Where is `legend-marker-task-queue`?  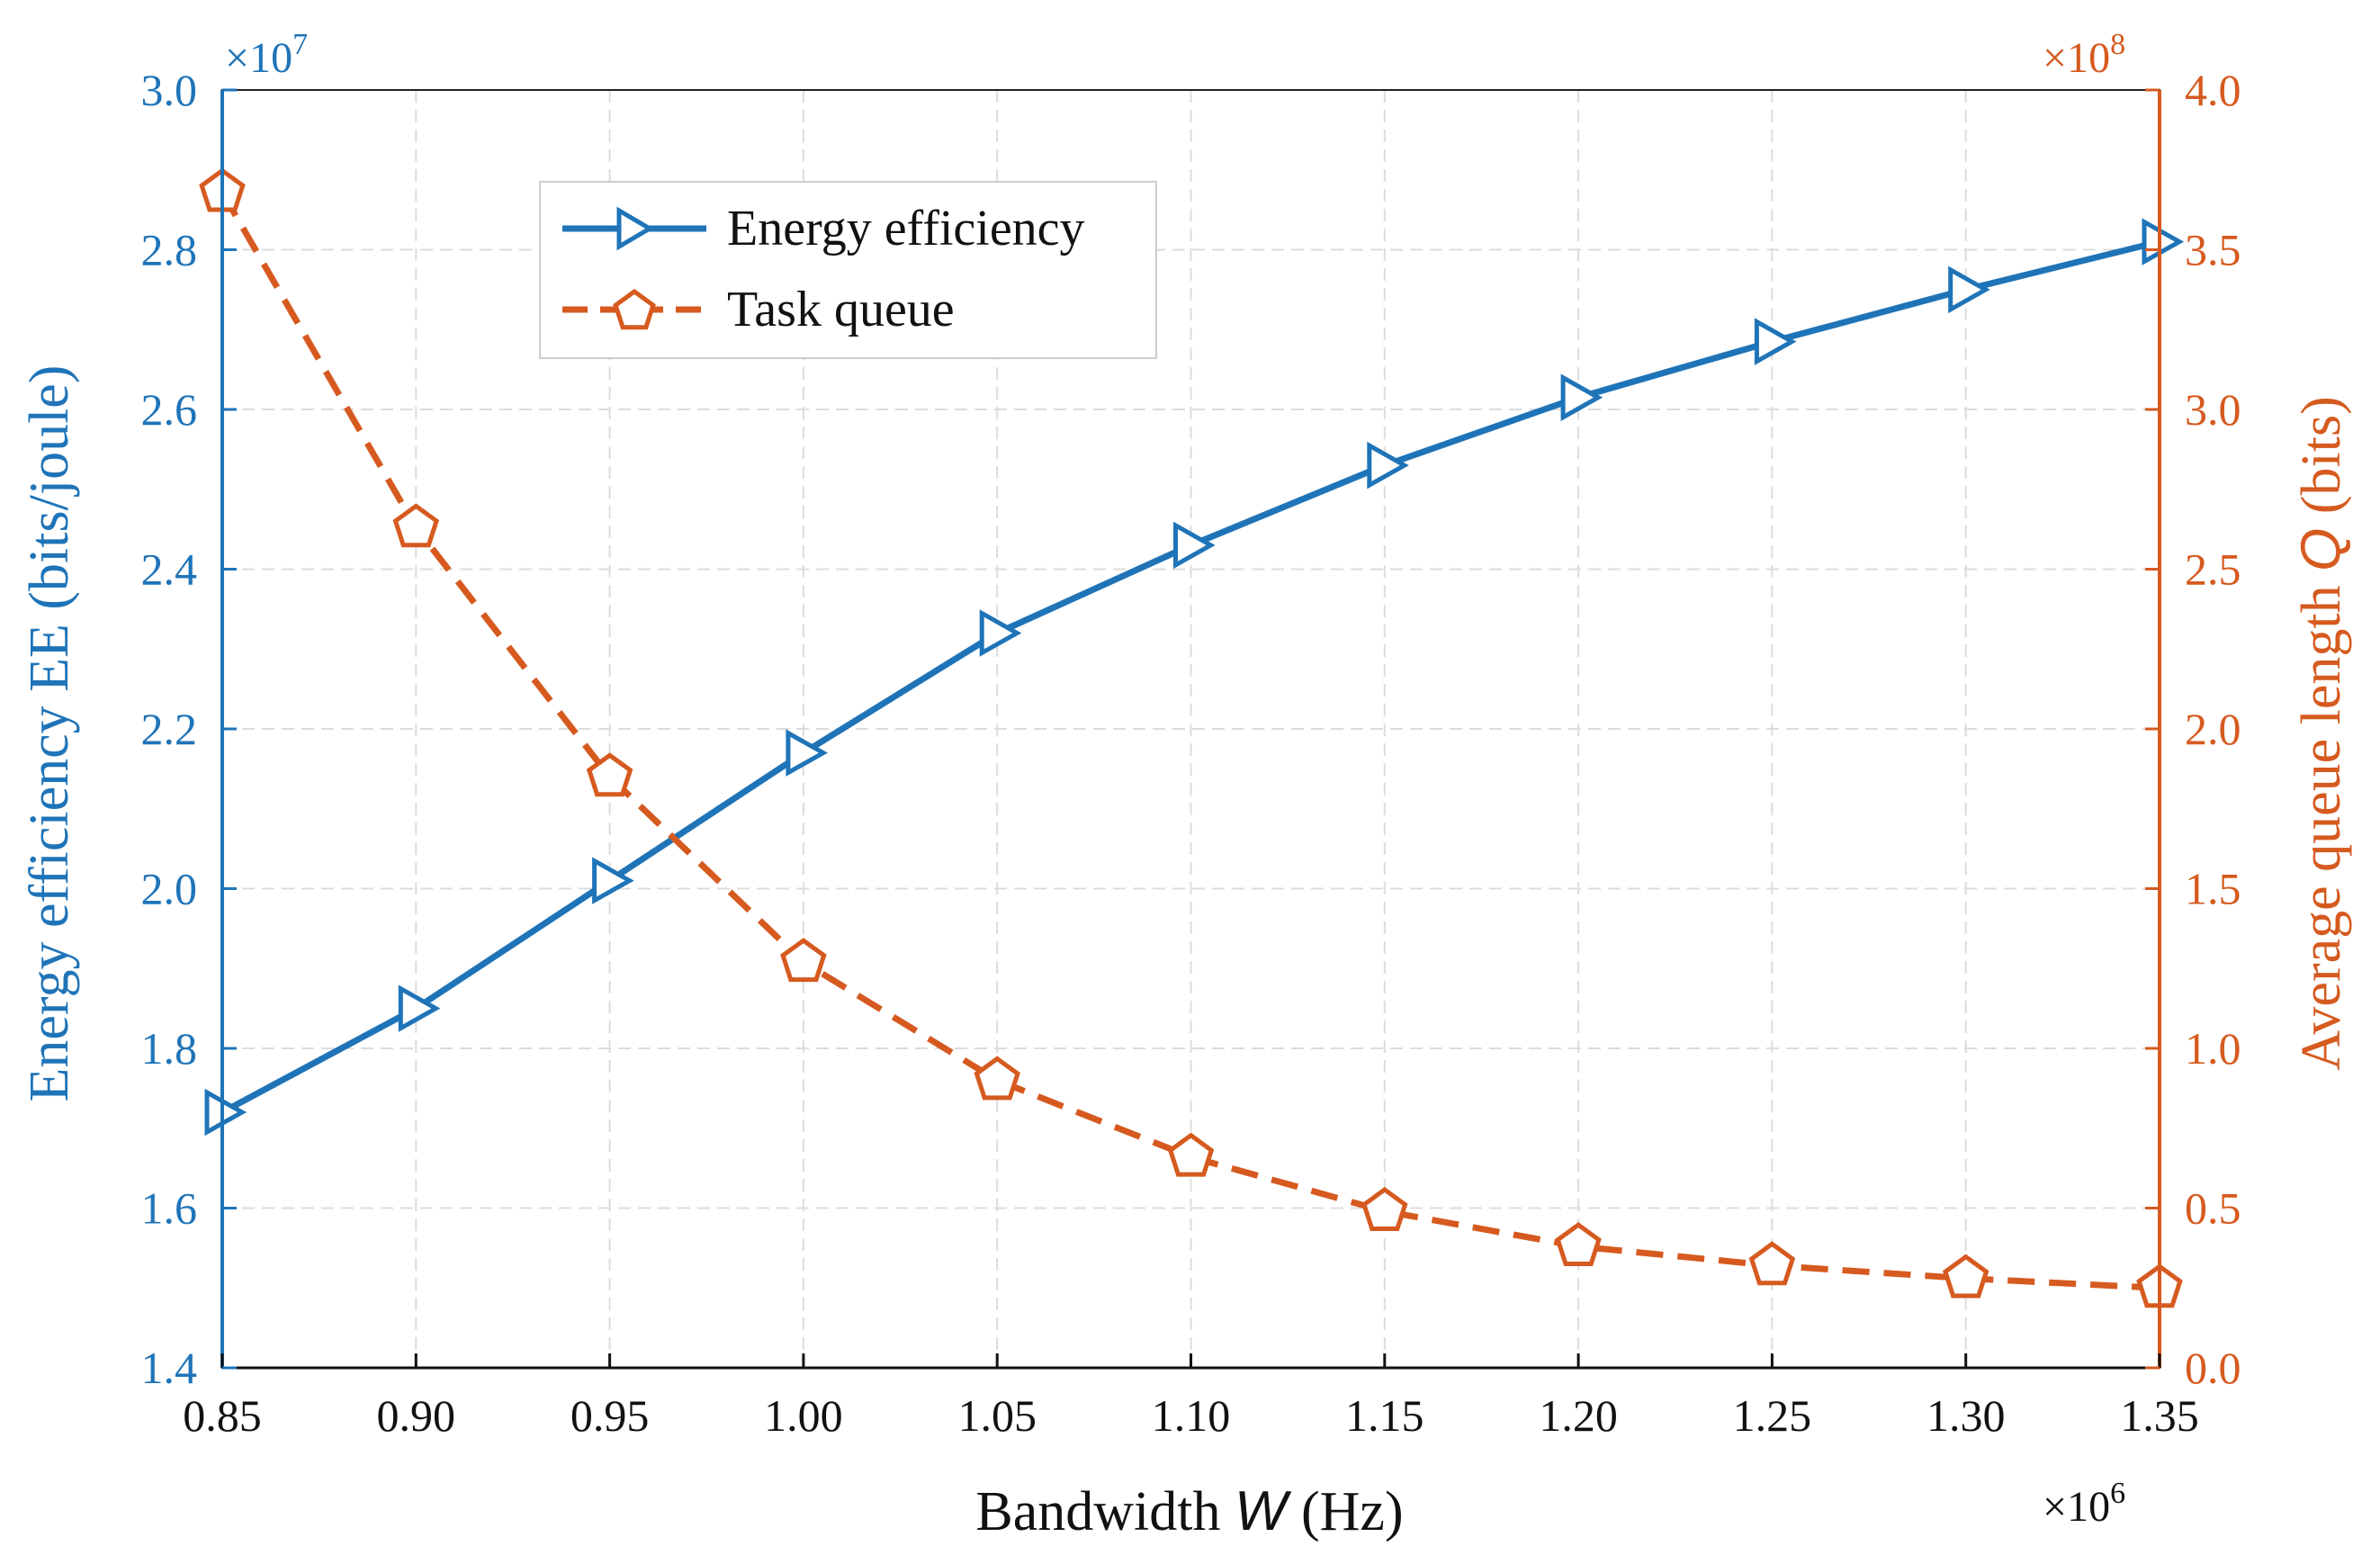 legend-marker-task-queue is located at coordinates (634, 309).